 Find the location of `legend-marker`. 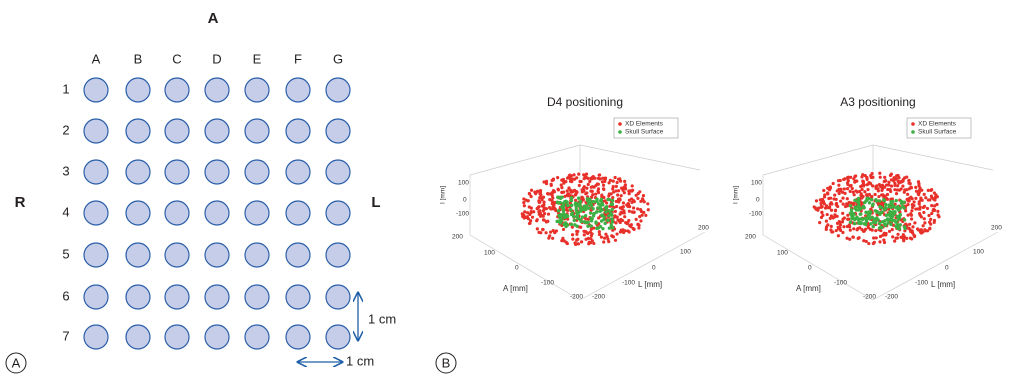

legend-marker is located at coordinates (620, 124).